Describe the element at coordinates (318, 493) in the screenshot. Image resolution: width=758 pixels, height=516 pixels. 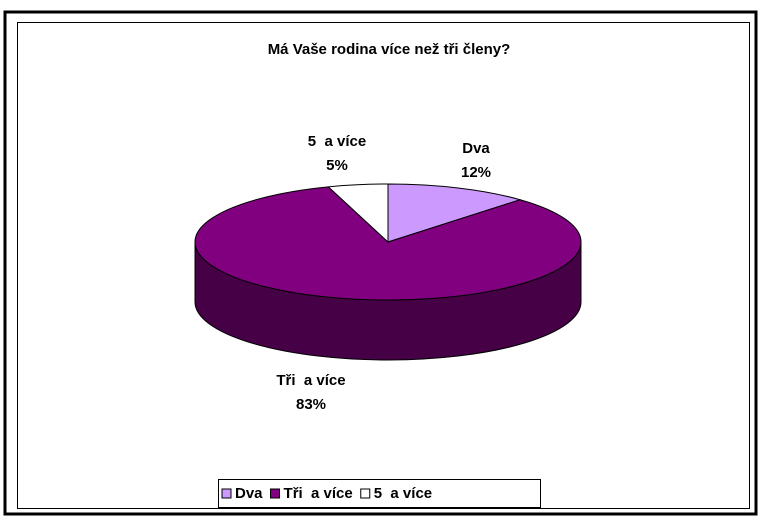
I see `legend-label: Tři a více` at that location.